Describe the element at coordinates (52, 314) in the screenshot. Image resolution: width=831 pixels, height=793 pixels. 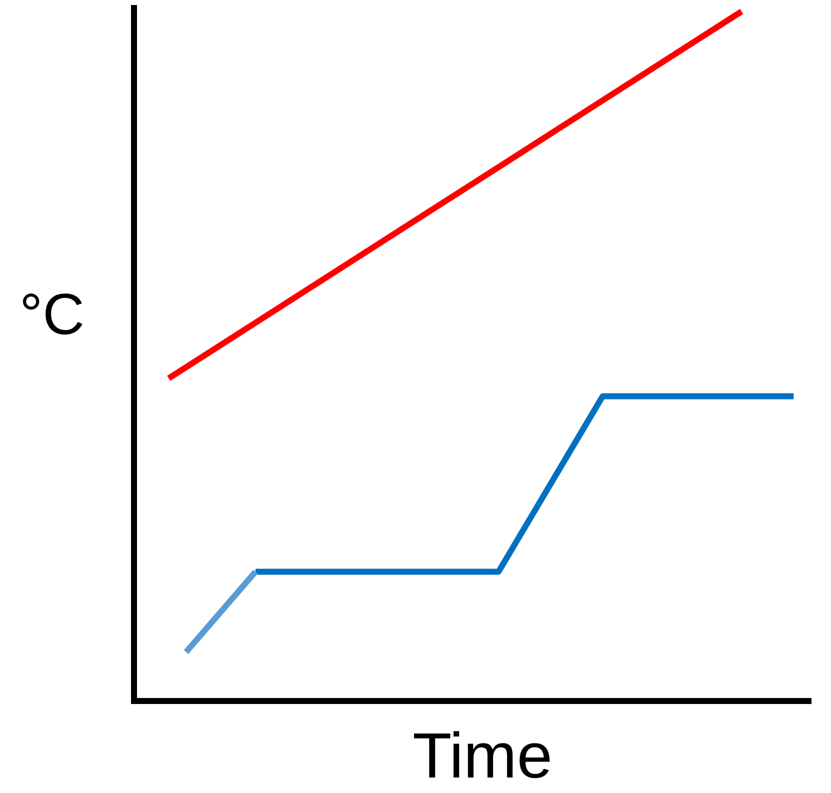
I see `y-axis-title: °C` at that location.